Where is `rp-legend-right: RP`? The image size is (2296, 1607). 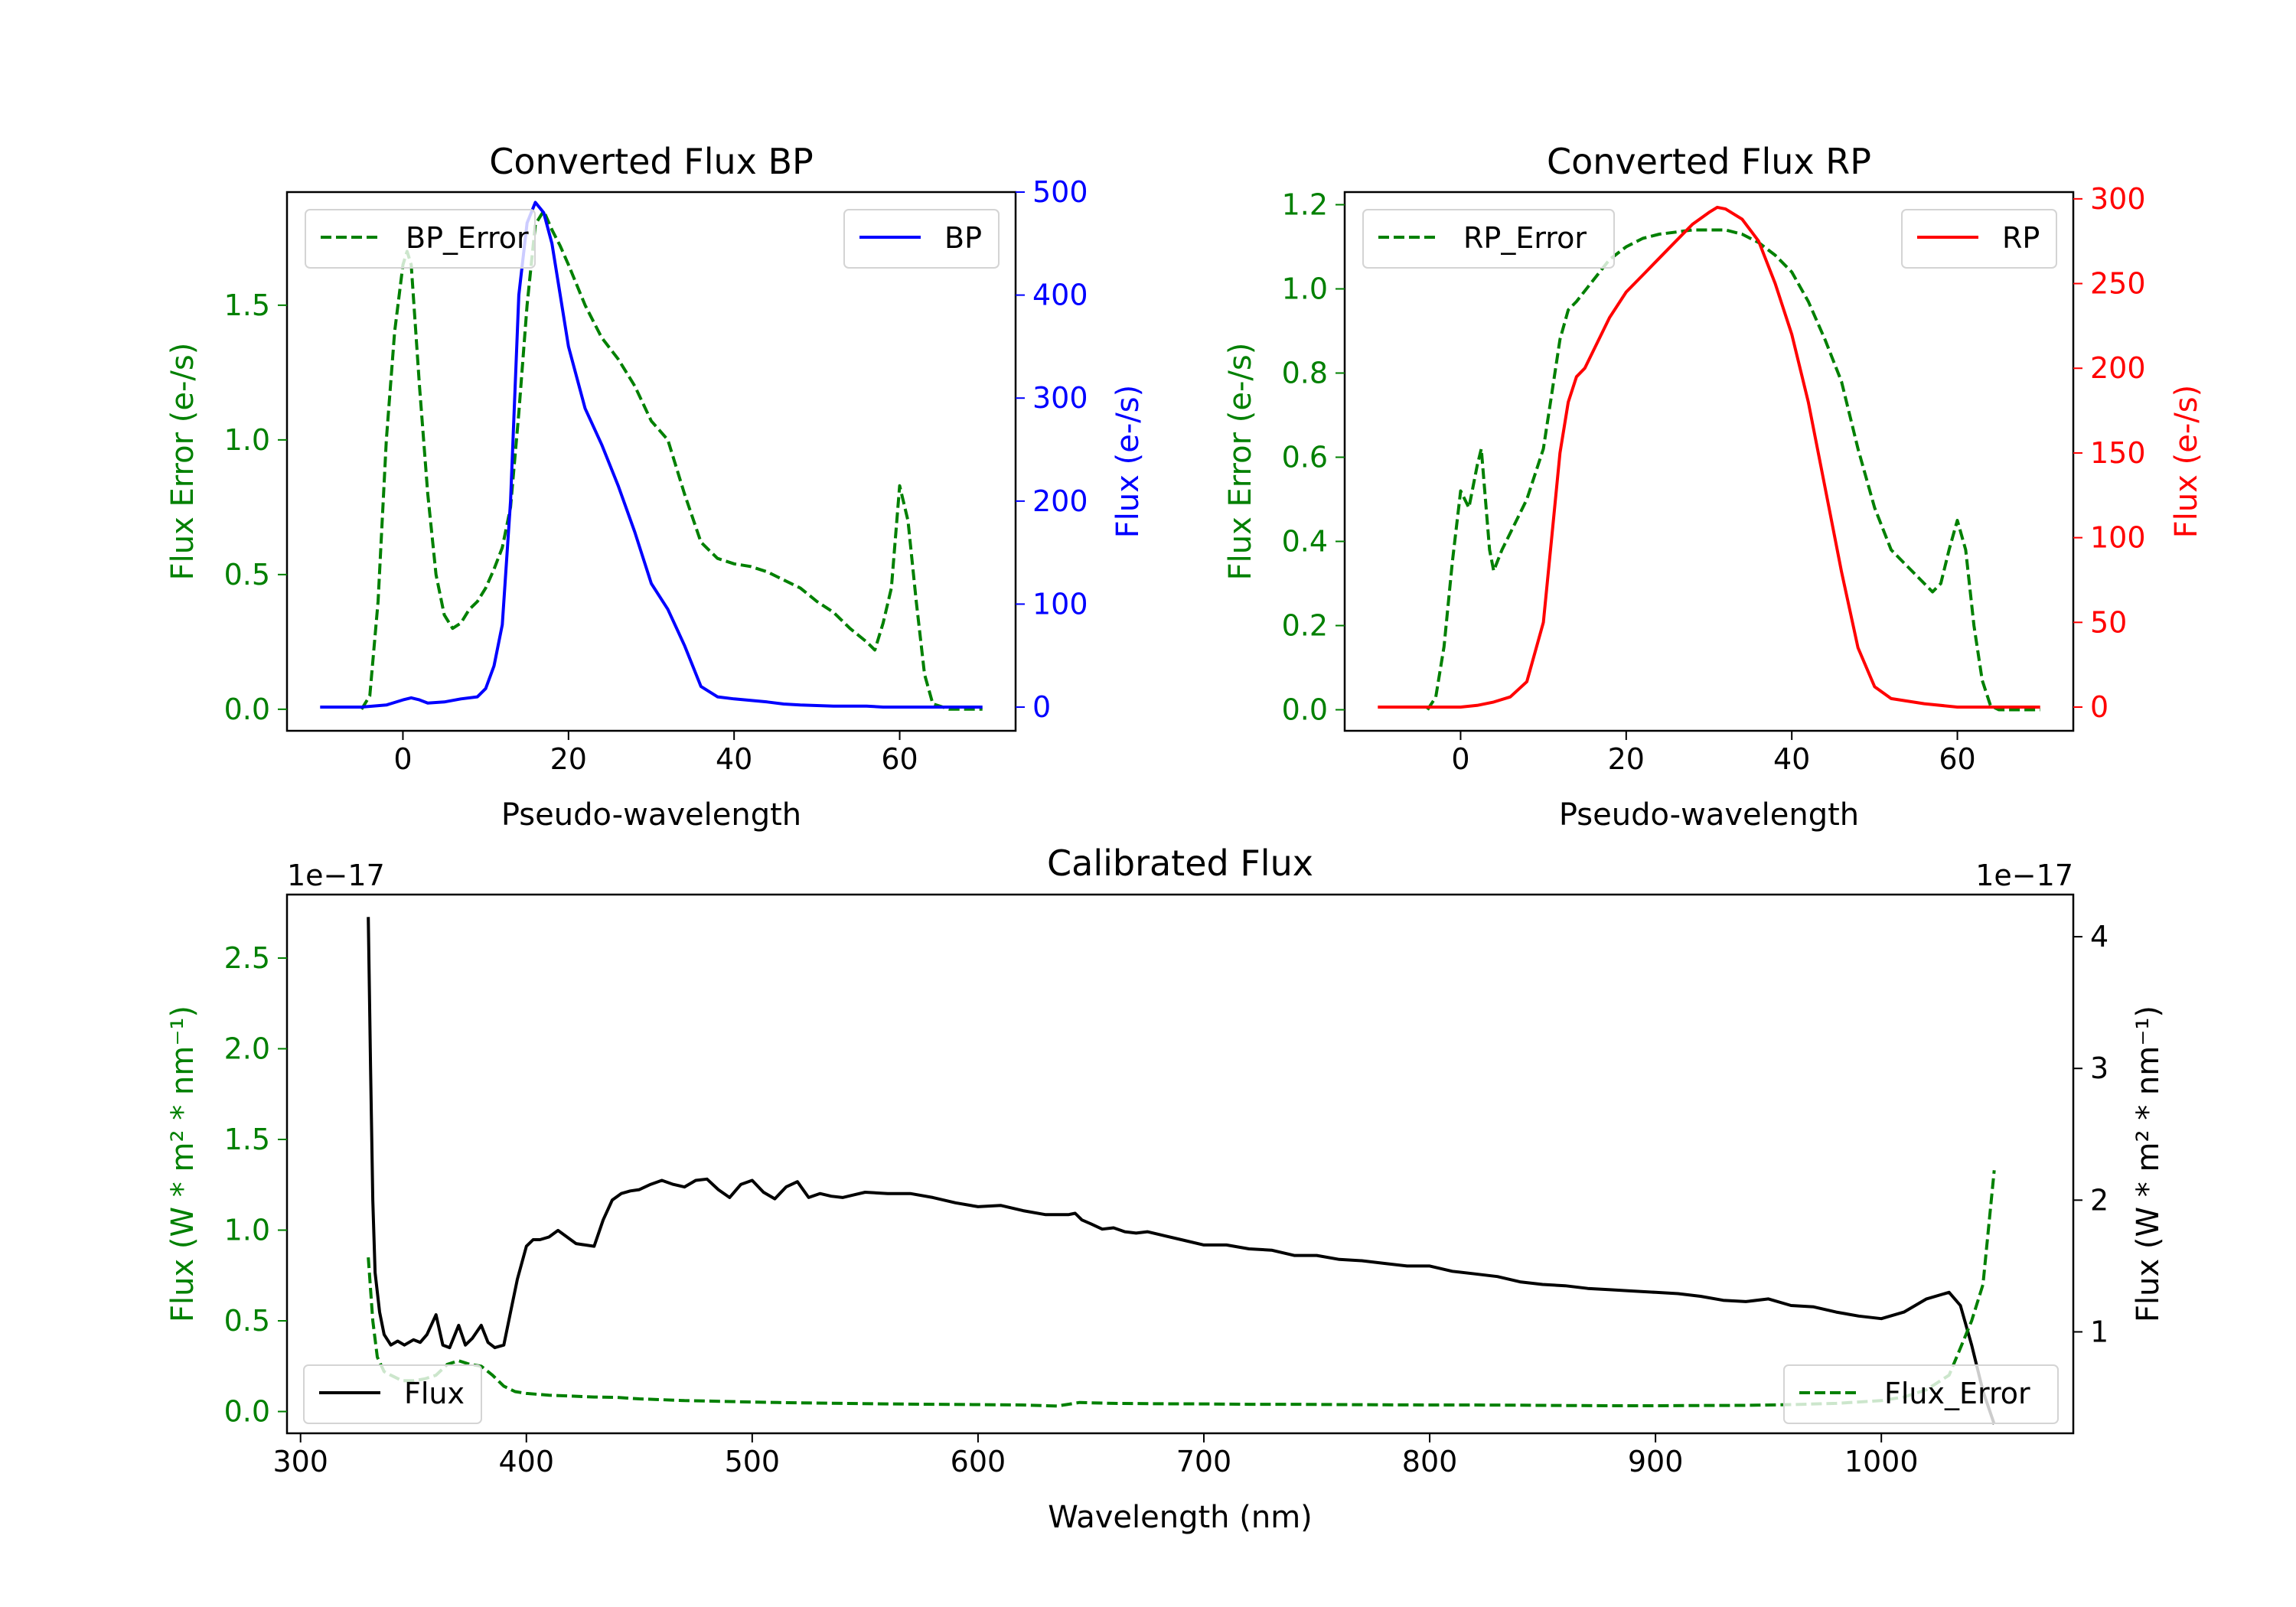
rp-legend-right: RP is located at coordinates (1979, 239).